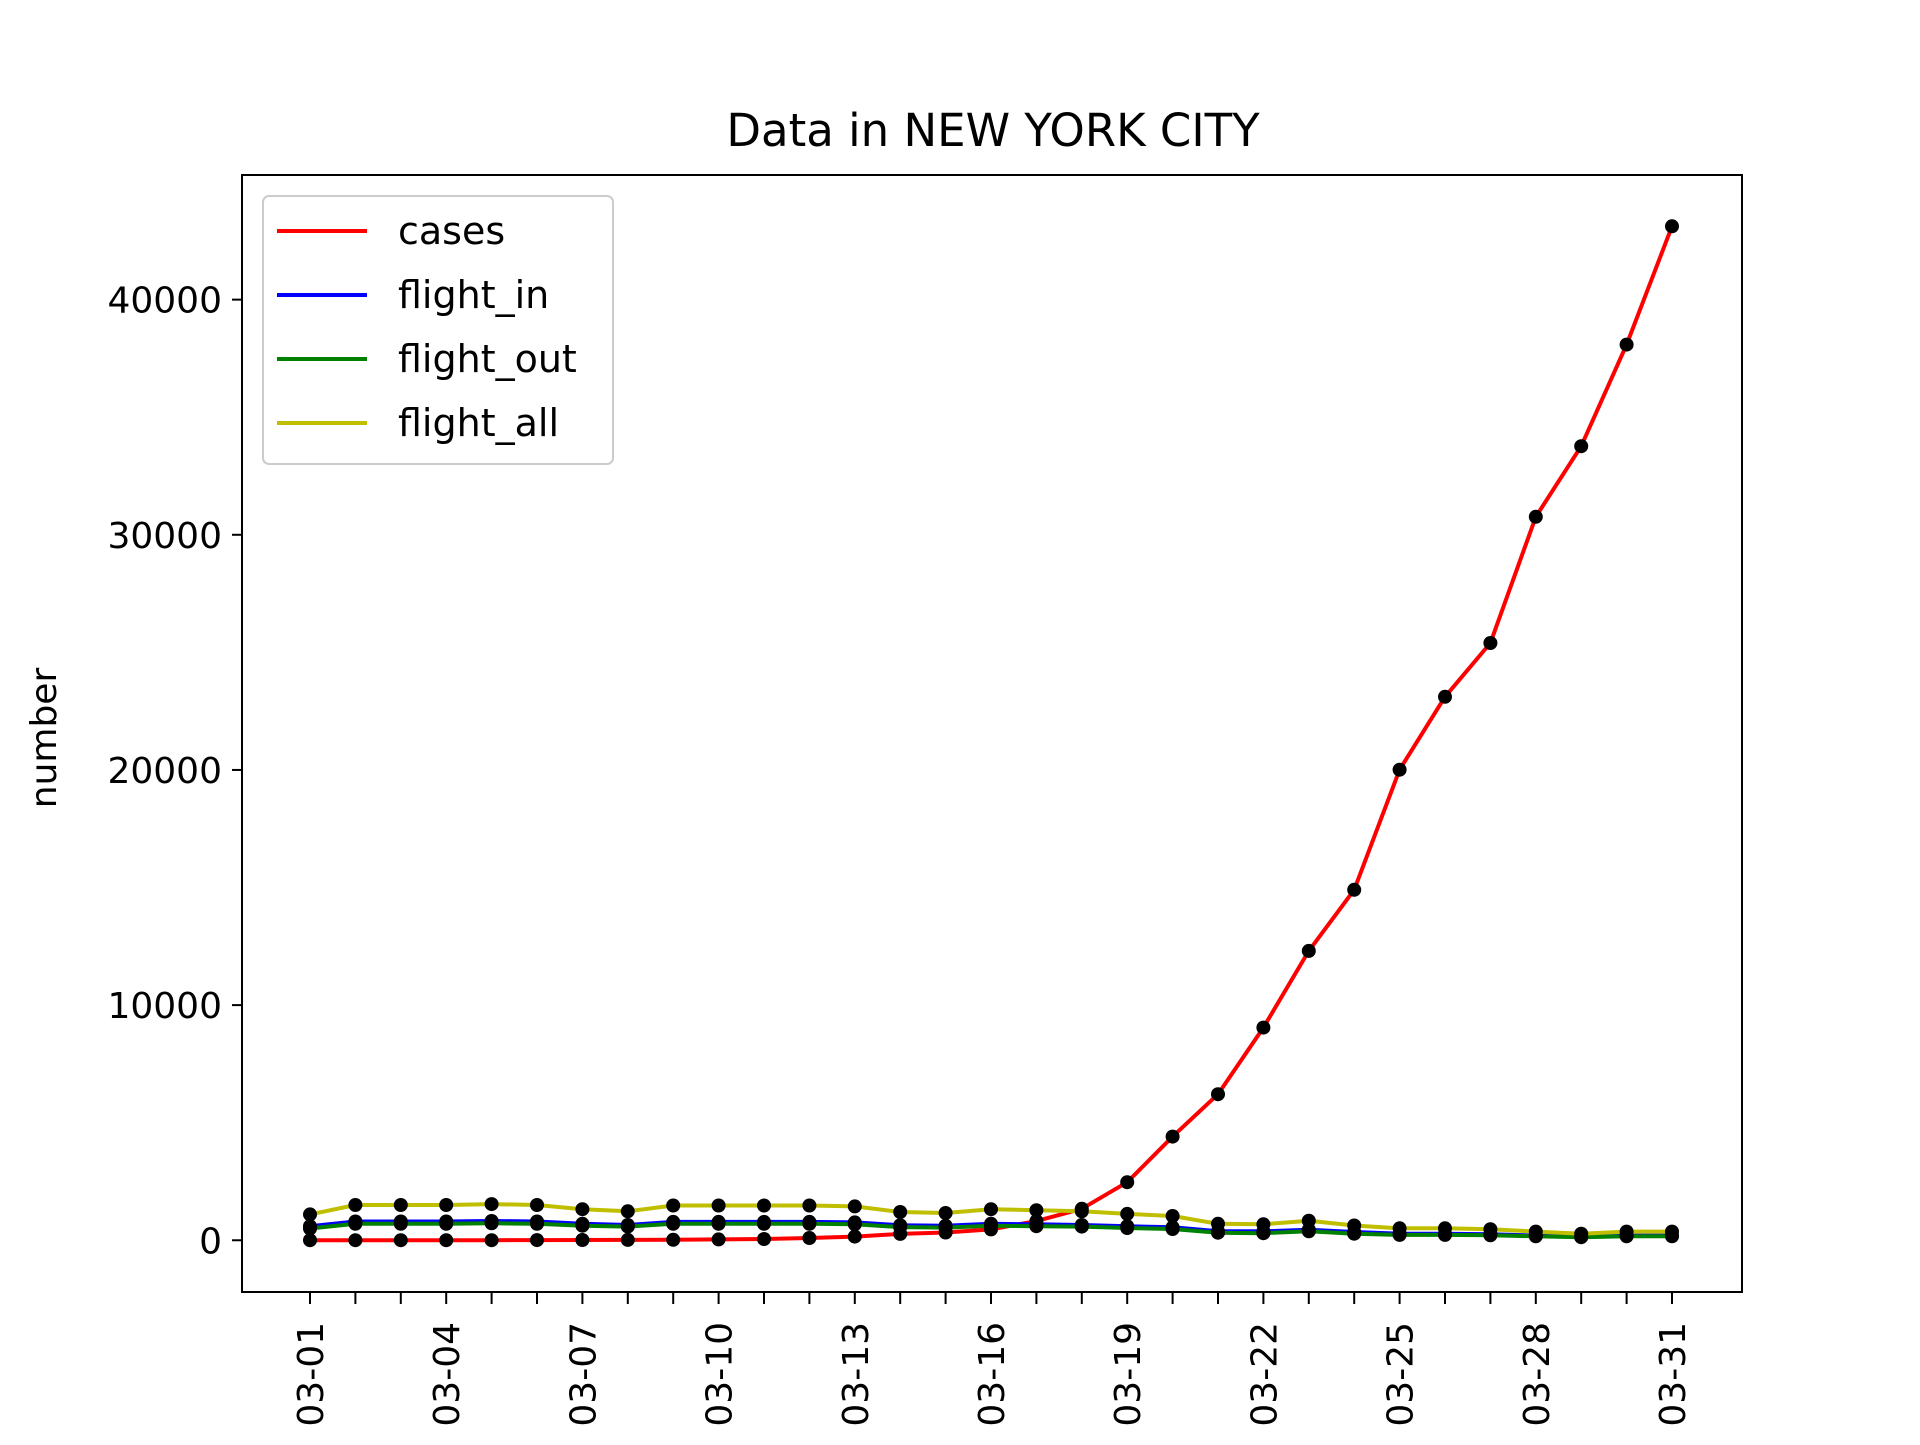 The width and height of the screenshot is (1920, 1445). Describe the element at coordinates (164, 1006) in the screenshot. I see `y-tick-label: 10000` at that location.